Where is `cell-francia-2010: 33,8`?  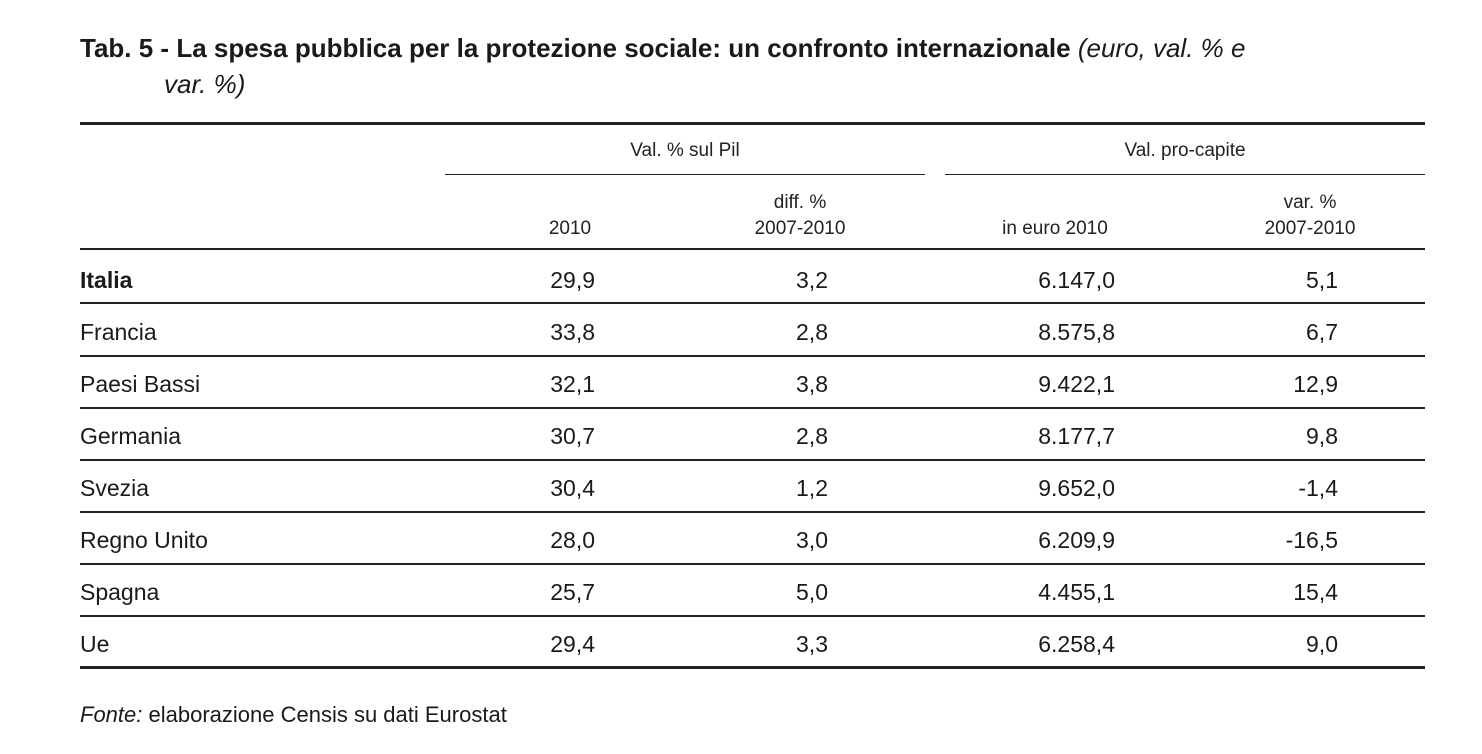
cell-francia-2010: 33,8 is located at coordinates (572, 332).